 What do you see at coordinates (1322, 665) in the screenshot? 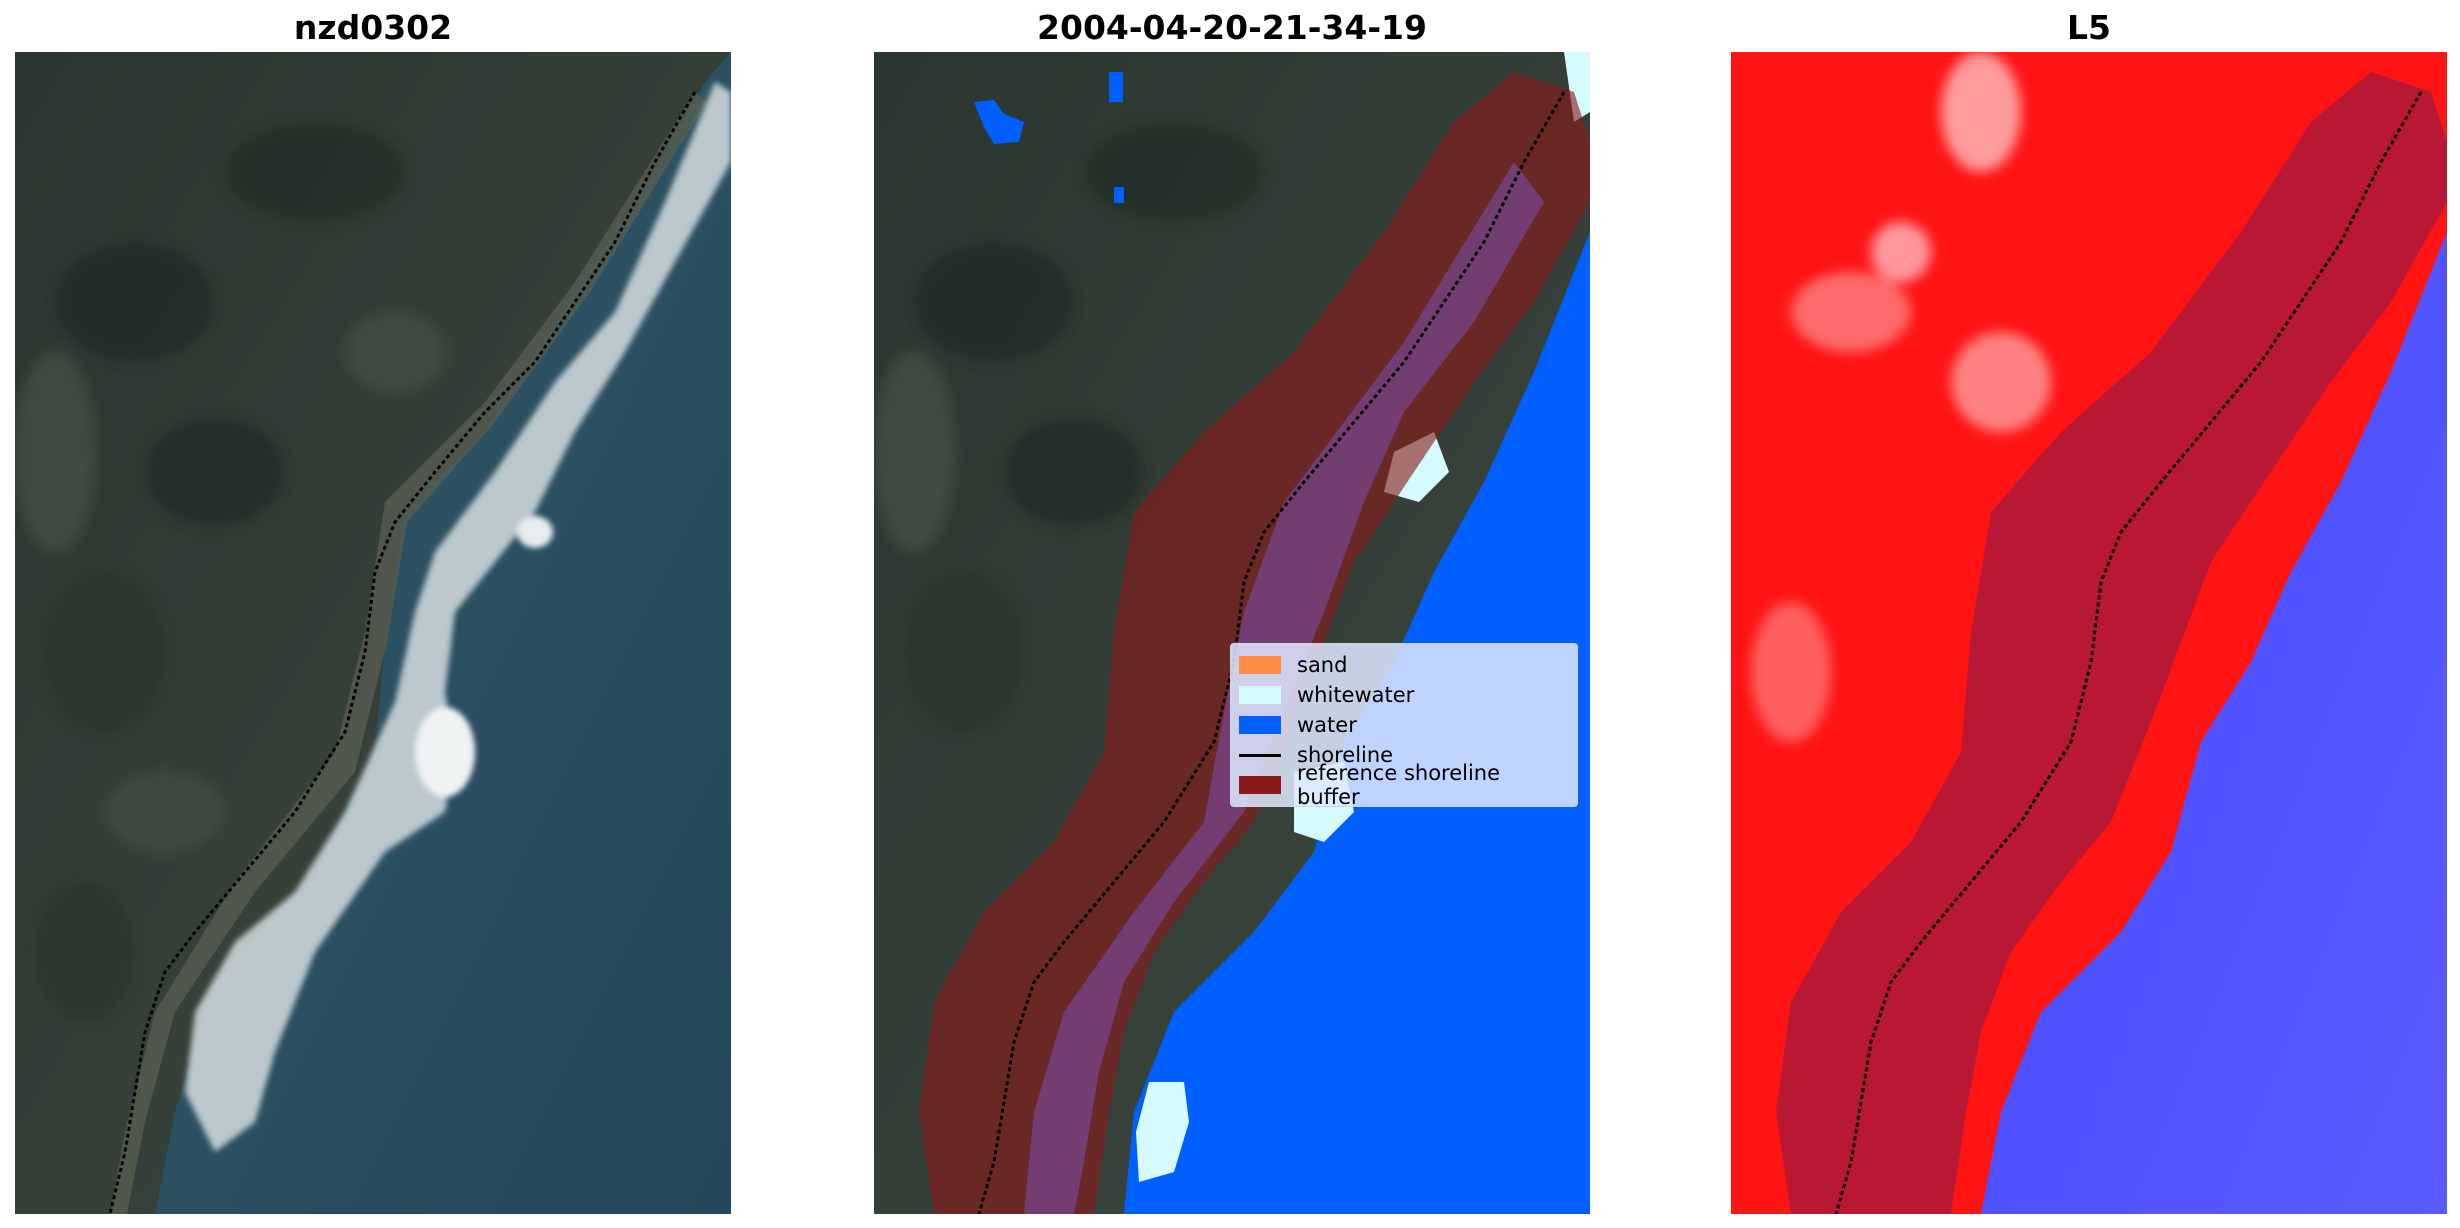
I see `legend-label-sand: sand` at bounding box center [1322, 665].